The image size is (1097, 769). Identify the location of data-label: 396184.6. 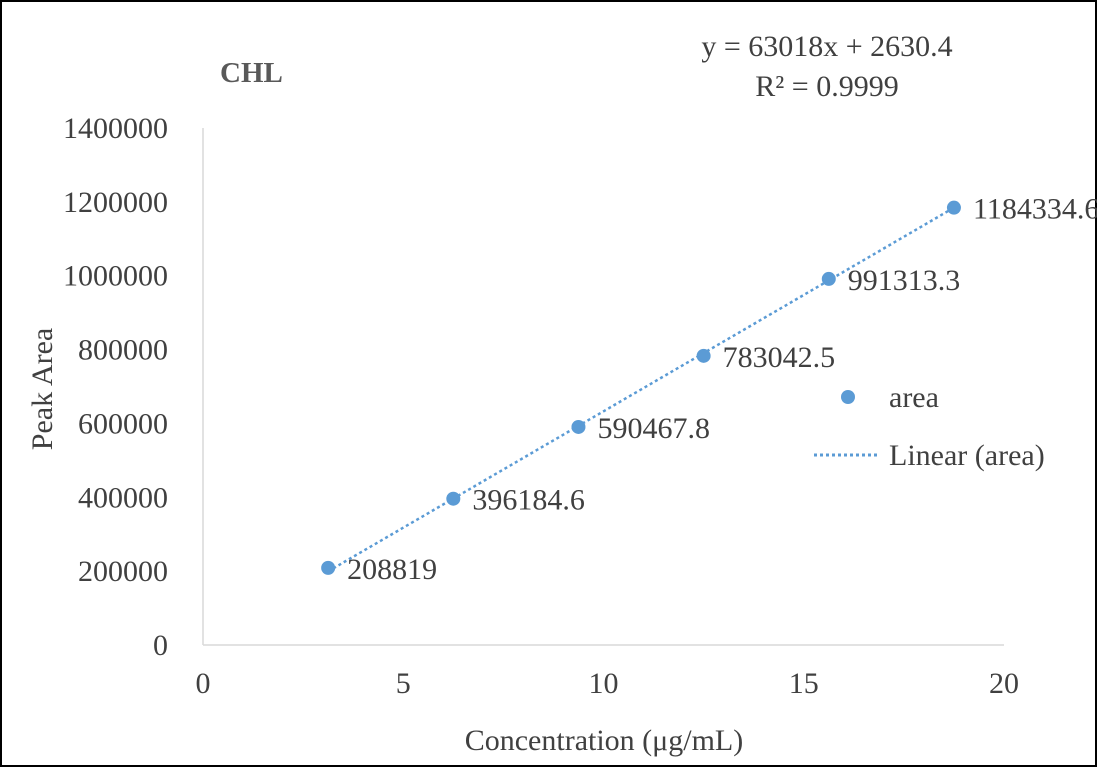
(528, 500).